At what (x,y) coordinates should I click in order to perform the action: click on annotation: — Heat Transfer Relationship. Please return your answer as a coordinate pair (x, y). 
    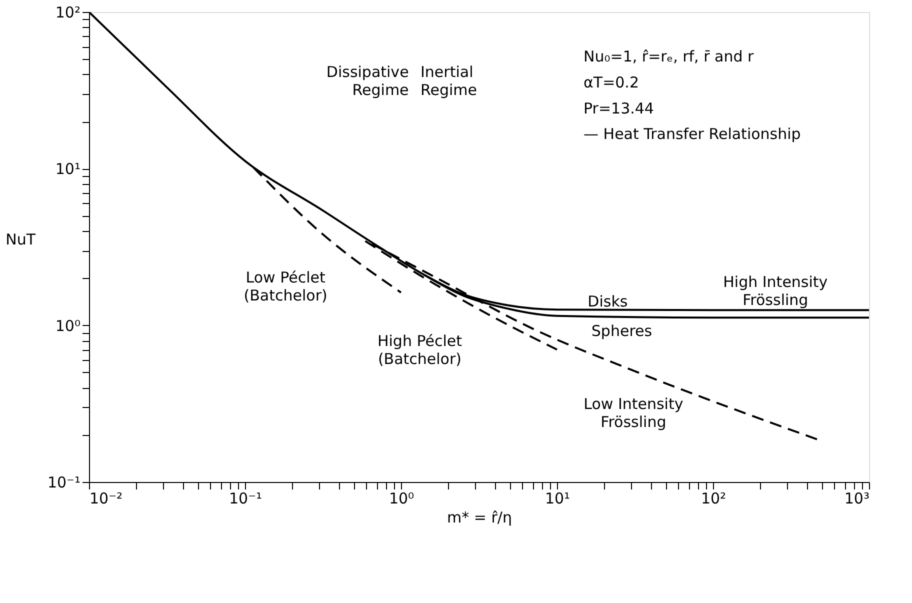
    Looking at the image, I should click on (692, 134).